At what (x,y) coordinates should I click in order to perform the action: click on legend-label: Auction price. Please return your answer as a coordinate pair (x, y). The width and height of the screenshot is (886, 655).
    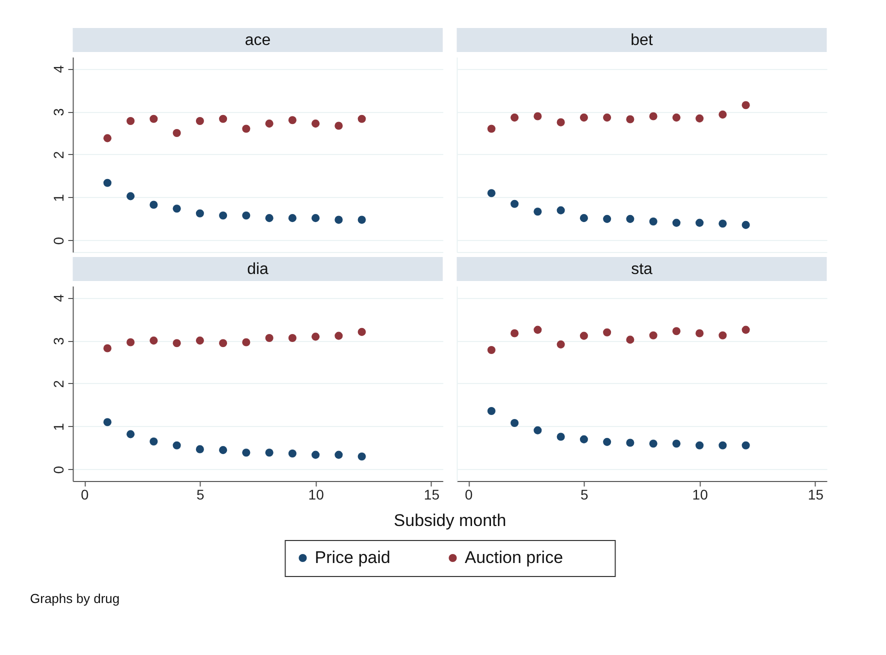
    Looking at the image, I should click on (514, 557).